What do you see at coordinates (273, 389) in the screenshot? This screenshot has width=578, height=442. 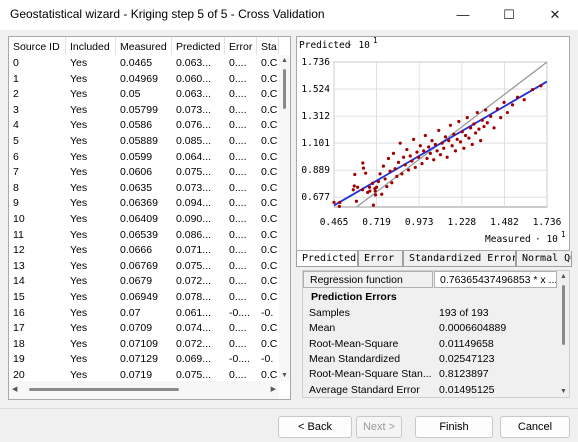 I see `scroll-right-icon: ▶` at bounding box center [273, 389].